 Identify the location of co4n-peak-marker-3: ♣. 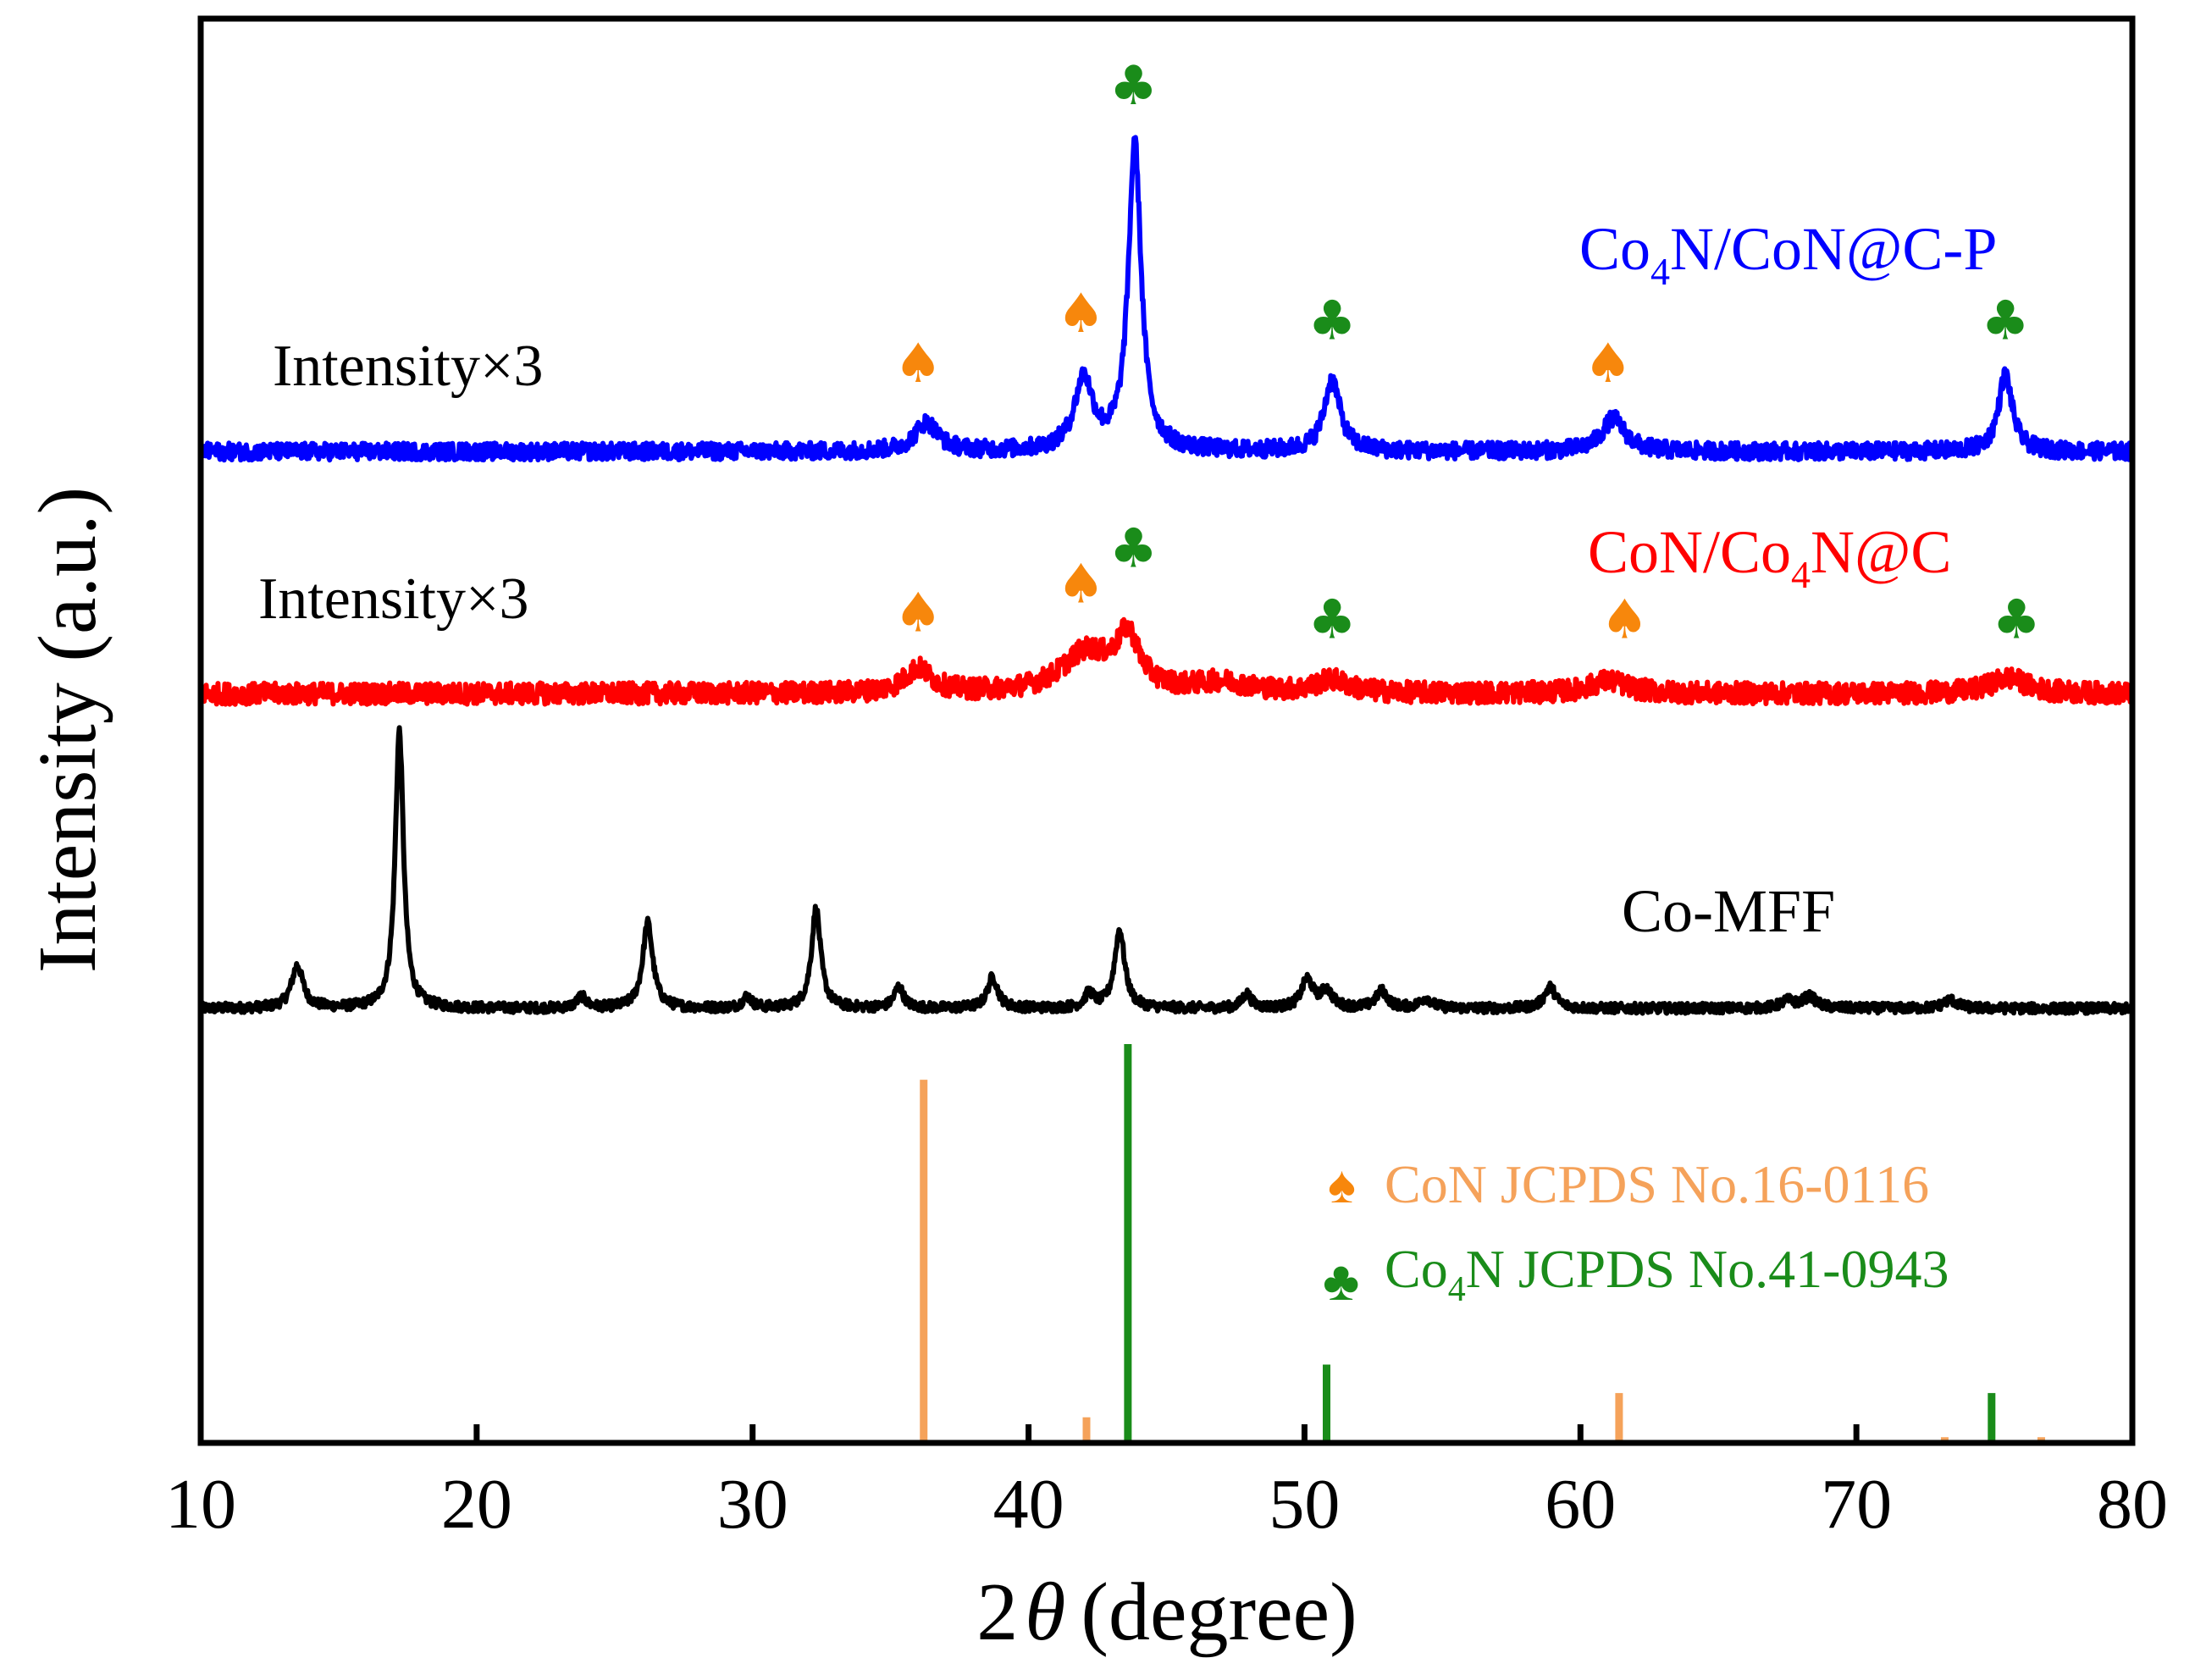
(1332, 321).